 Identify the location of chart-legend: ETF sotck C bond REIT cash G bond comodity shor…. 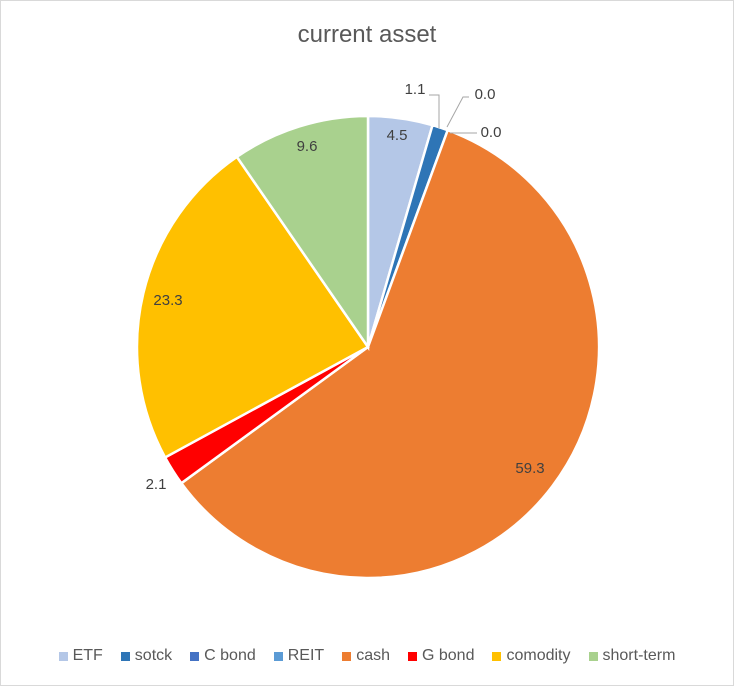
(367, 656).